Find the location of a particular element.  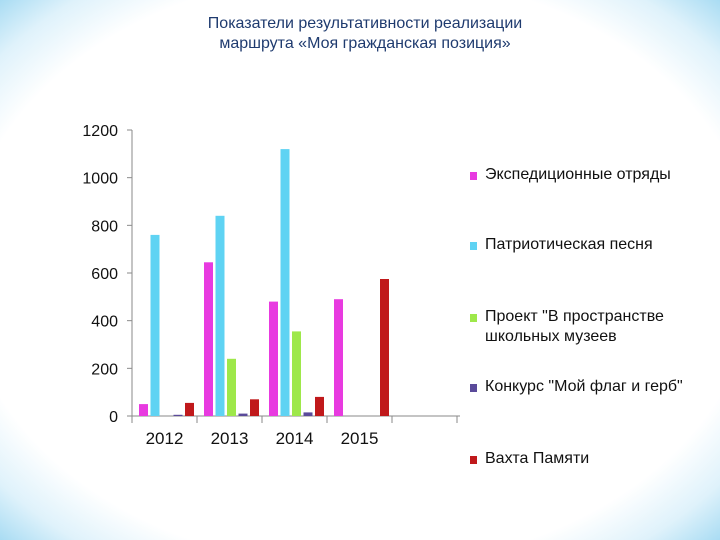

y-axis-ticks: 0 200 400 600 800 1000 1200 is located at coordinates (107, 274).